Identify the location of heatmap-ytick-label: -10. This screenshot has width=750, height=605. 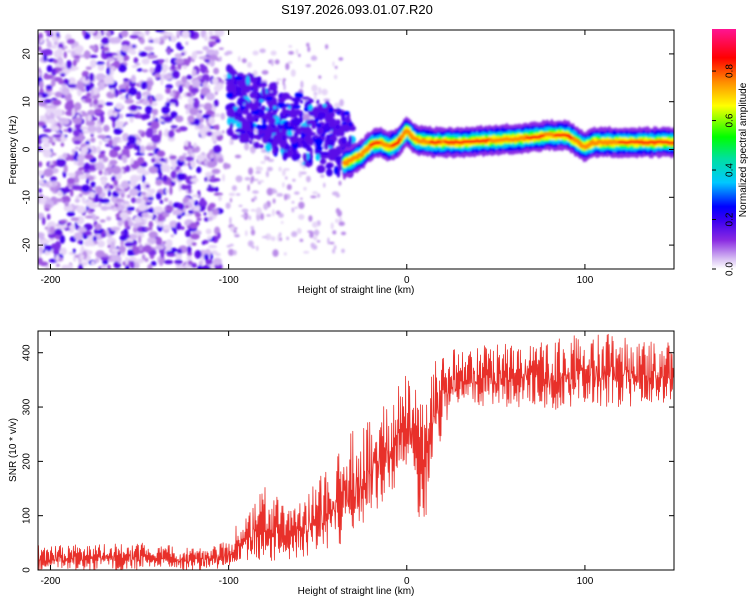
(27, 197).